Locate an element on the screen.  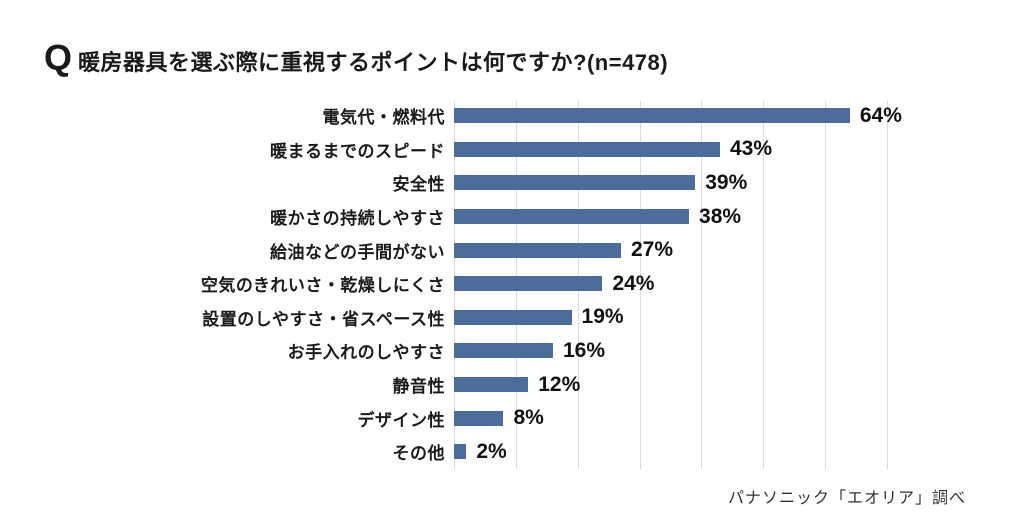
value-label: 64% is located at coordinates (880, 115).